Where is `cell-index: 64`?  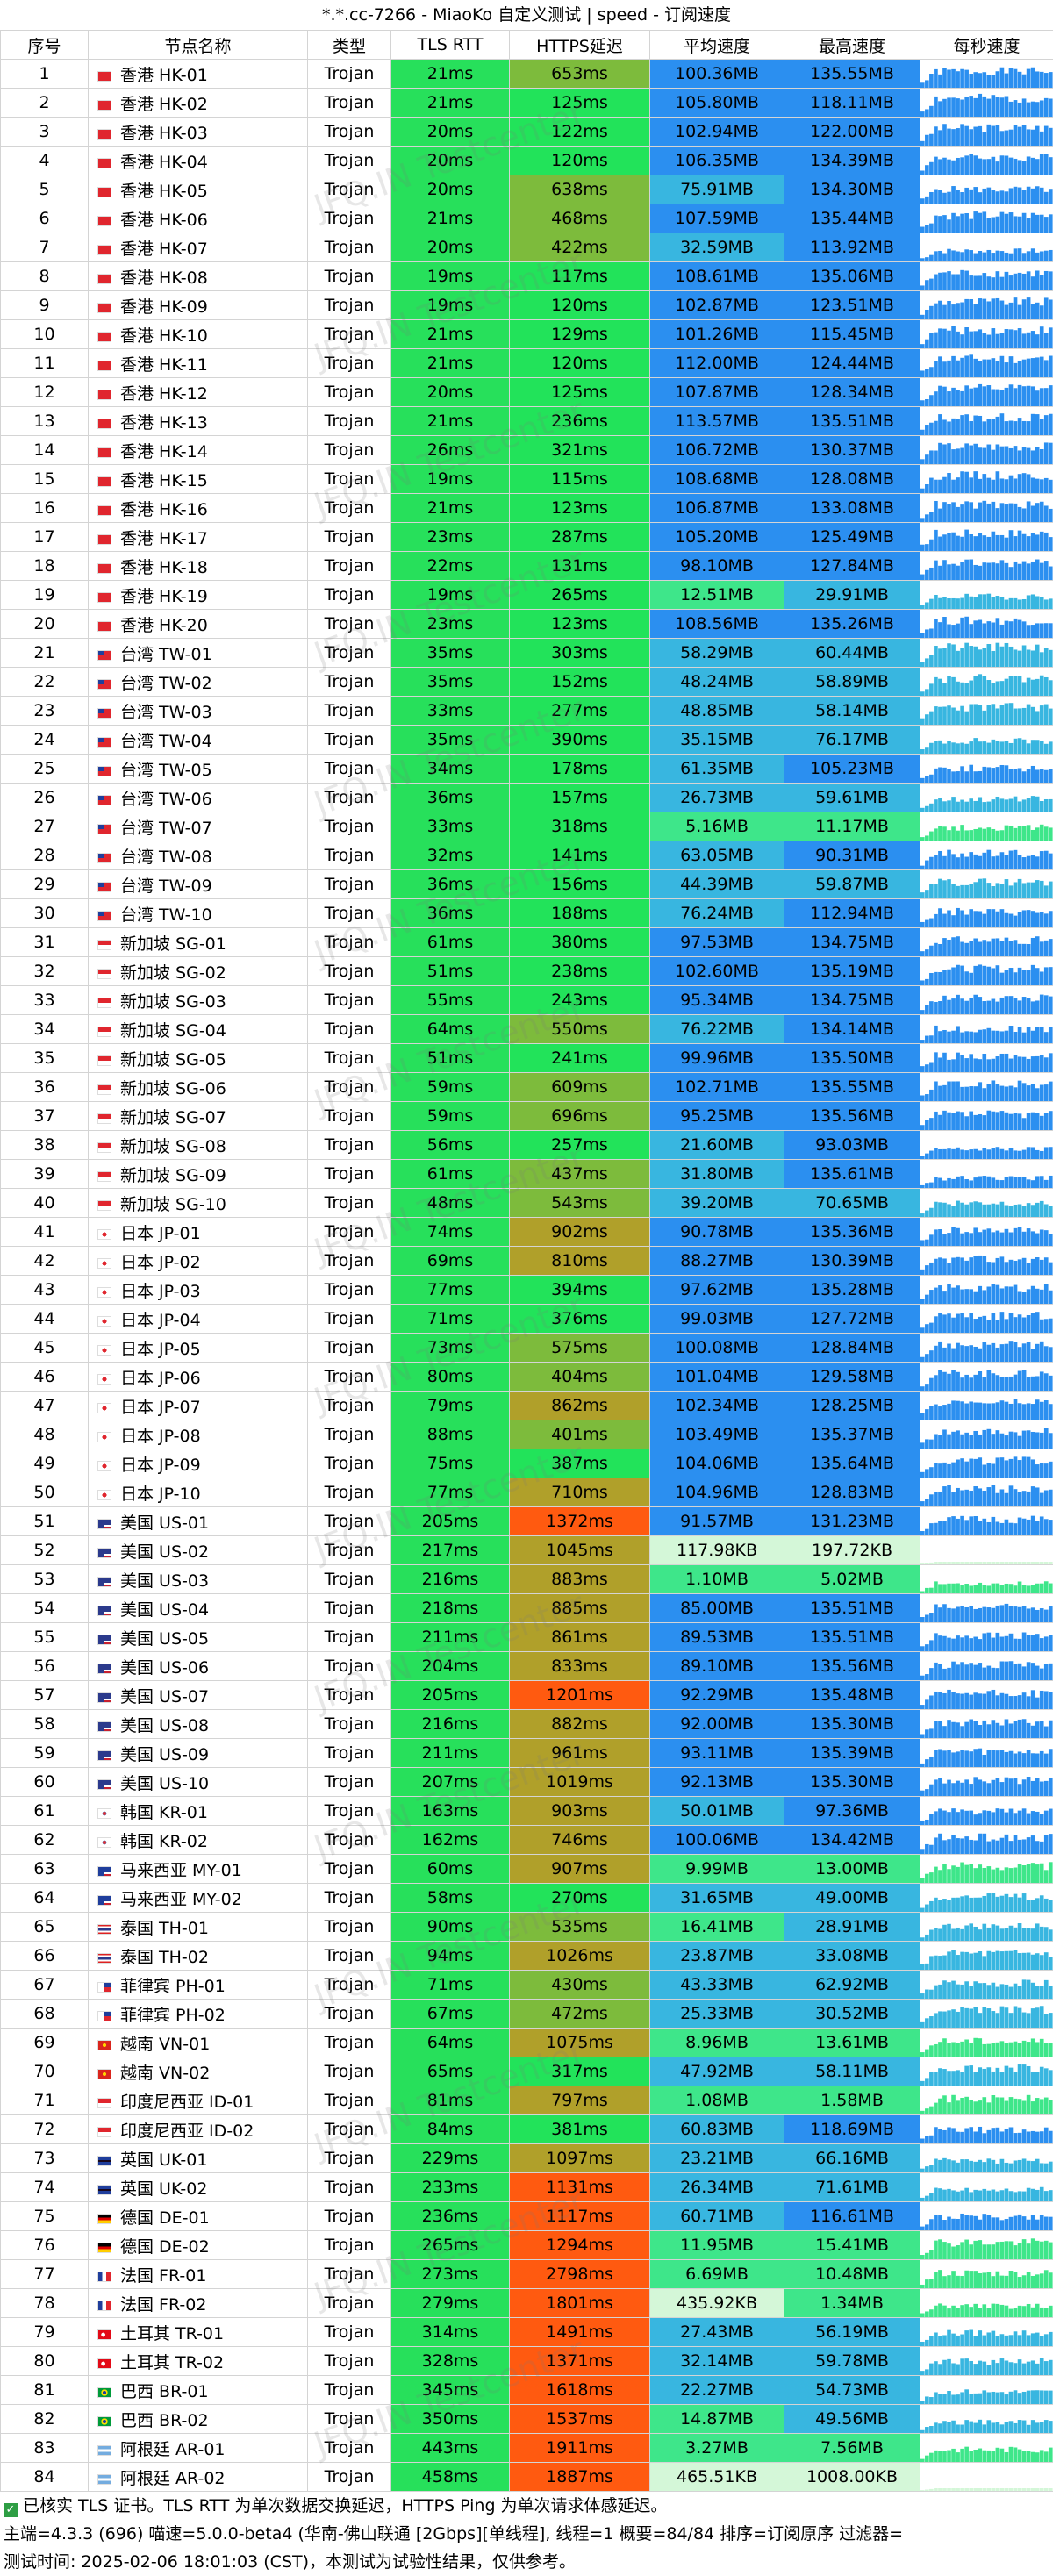 cell-index: 64 is located at coordinates (45, 1898).